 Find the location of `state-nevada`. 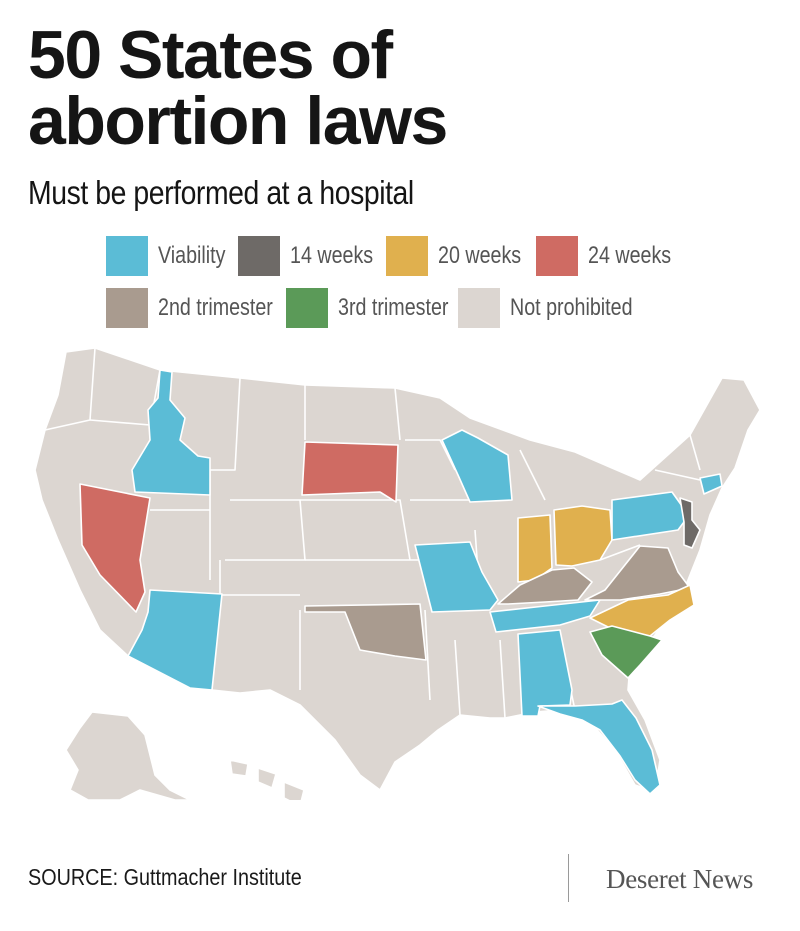

state-nevada is located at coordinates (115, 548).